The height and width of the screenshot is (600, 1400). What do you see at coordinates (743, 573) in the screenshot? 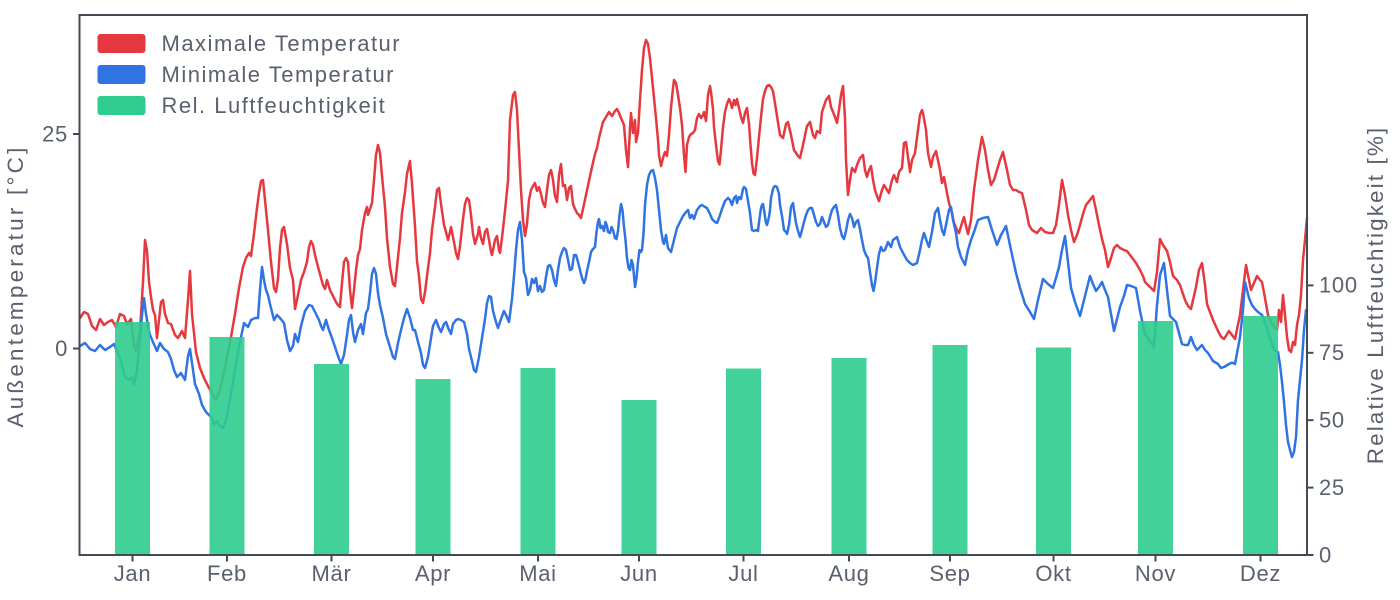
I see `svg-text: Jul` at bounding box center [743, 573].